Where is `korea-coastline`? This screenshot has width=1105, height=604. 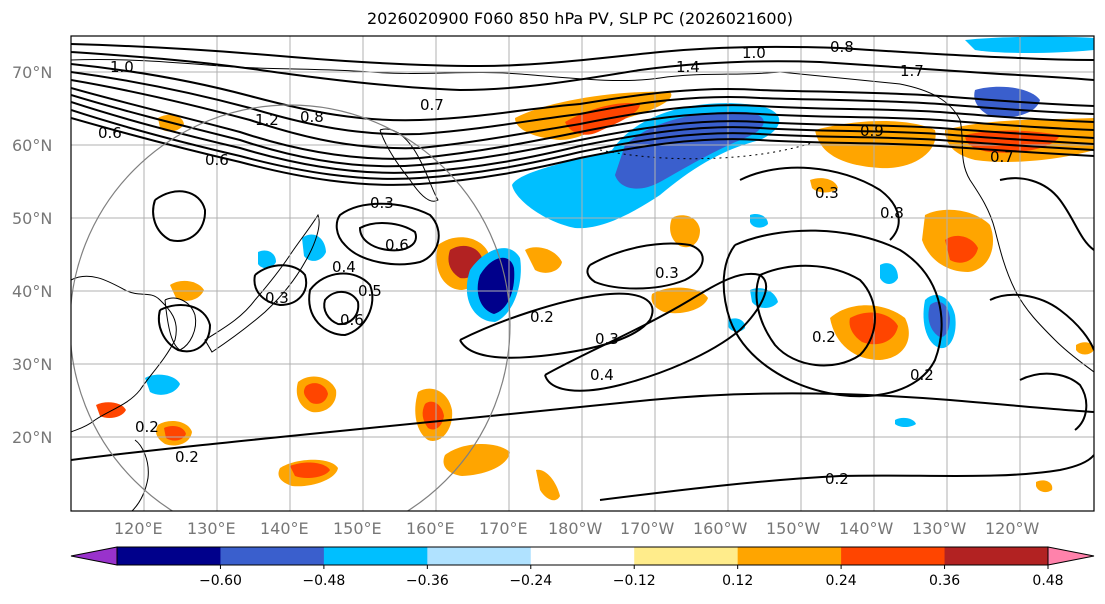
korea-coastline is located at coordinates (180, 324).